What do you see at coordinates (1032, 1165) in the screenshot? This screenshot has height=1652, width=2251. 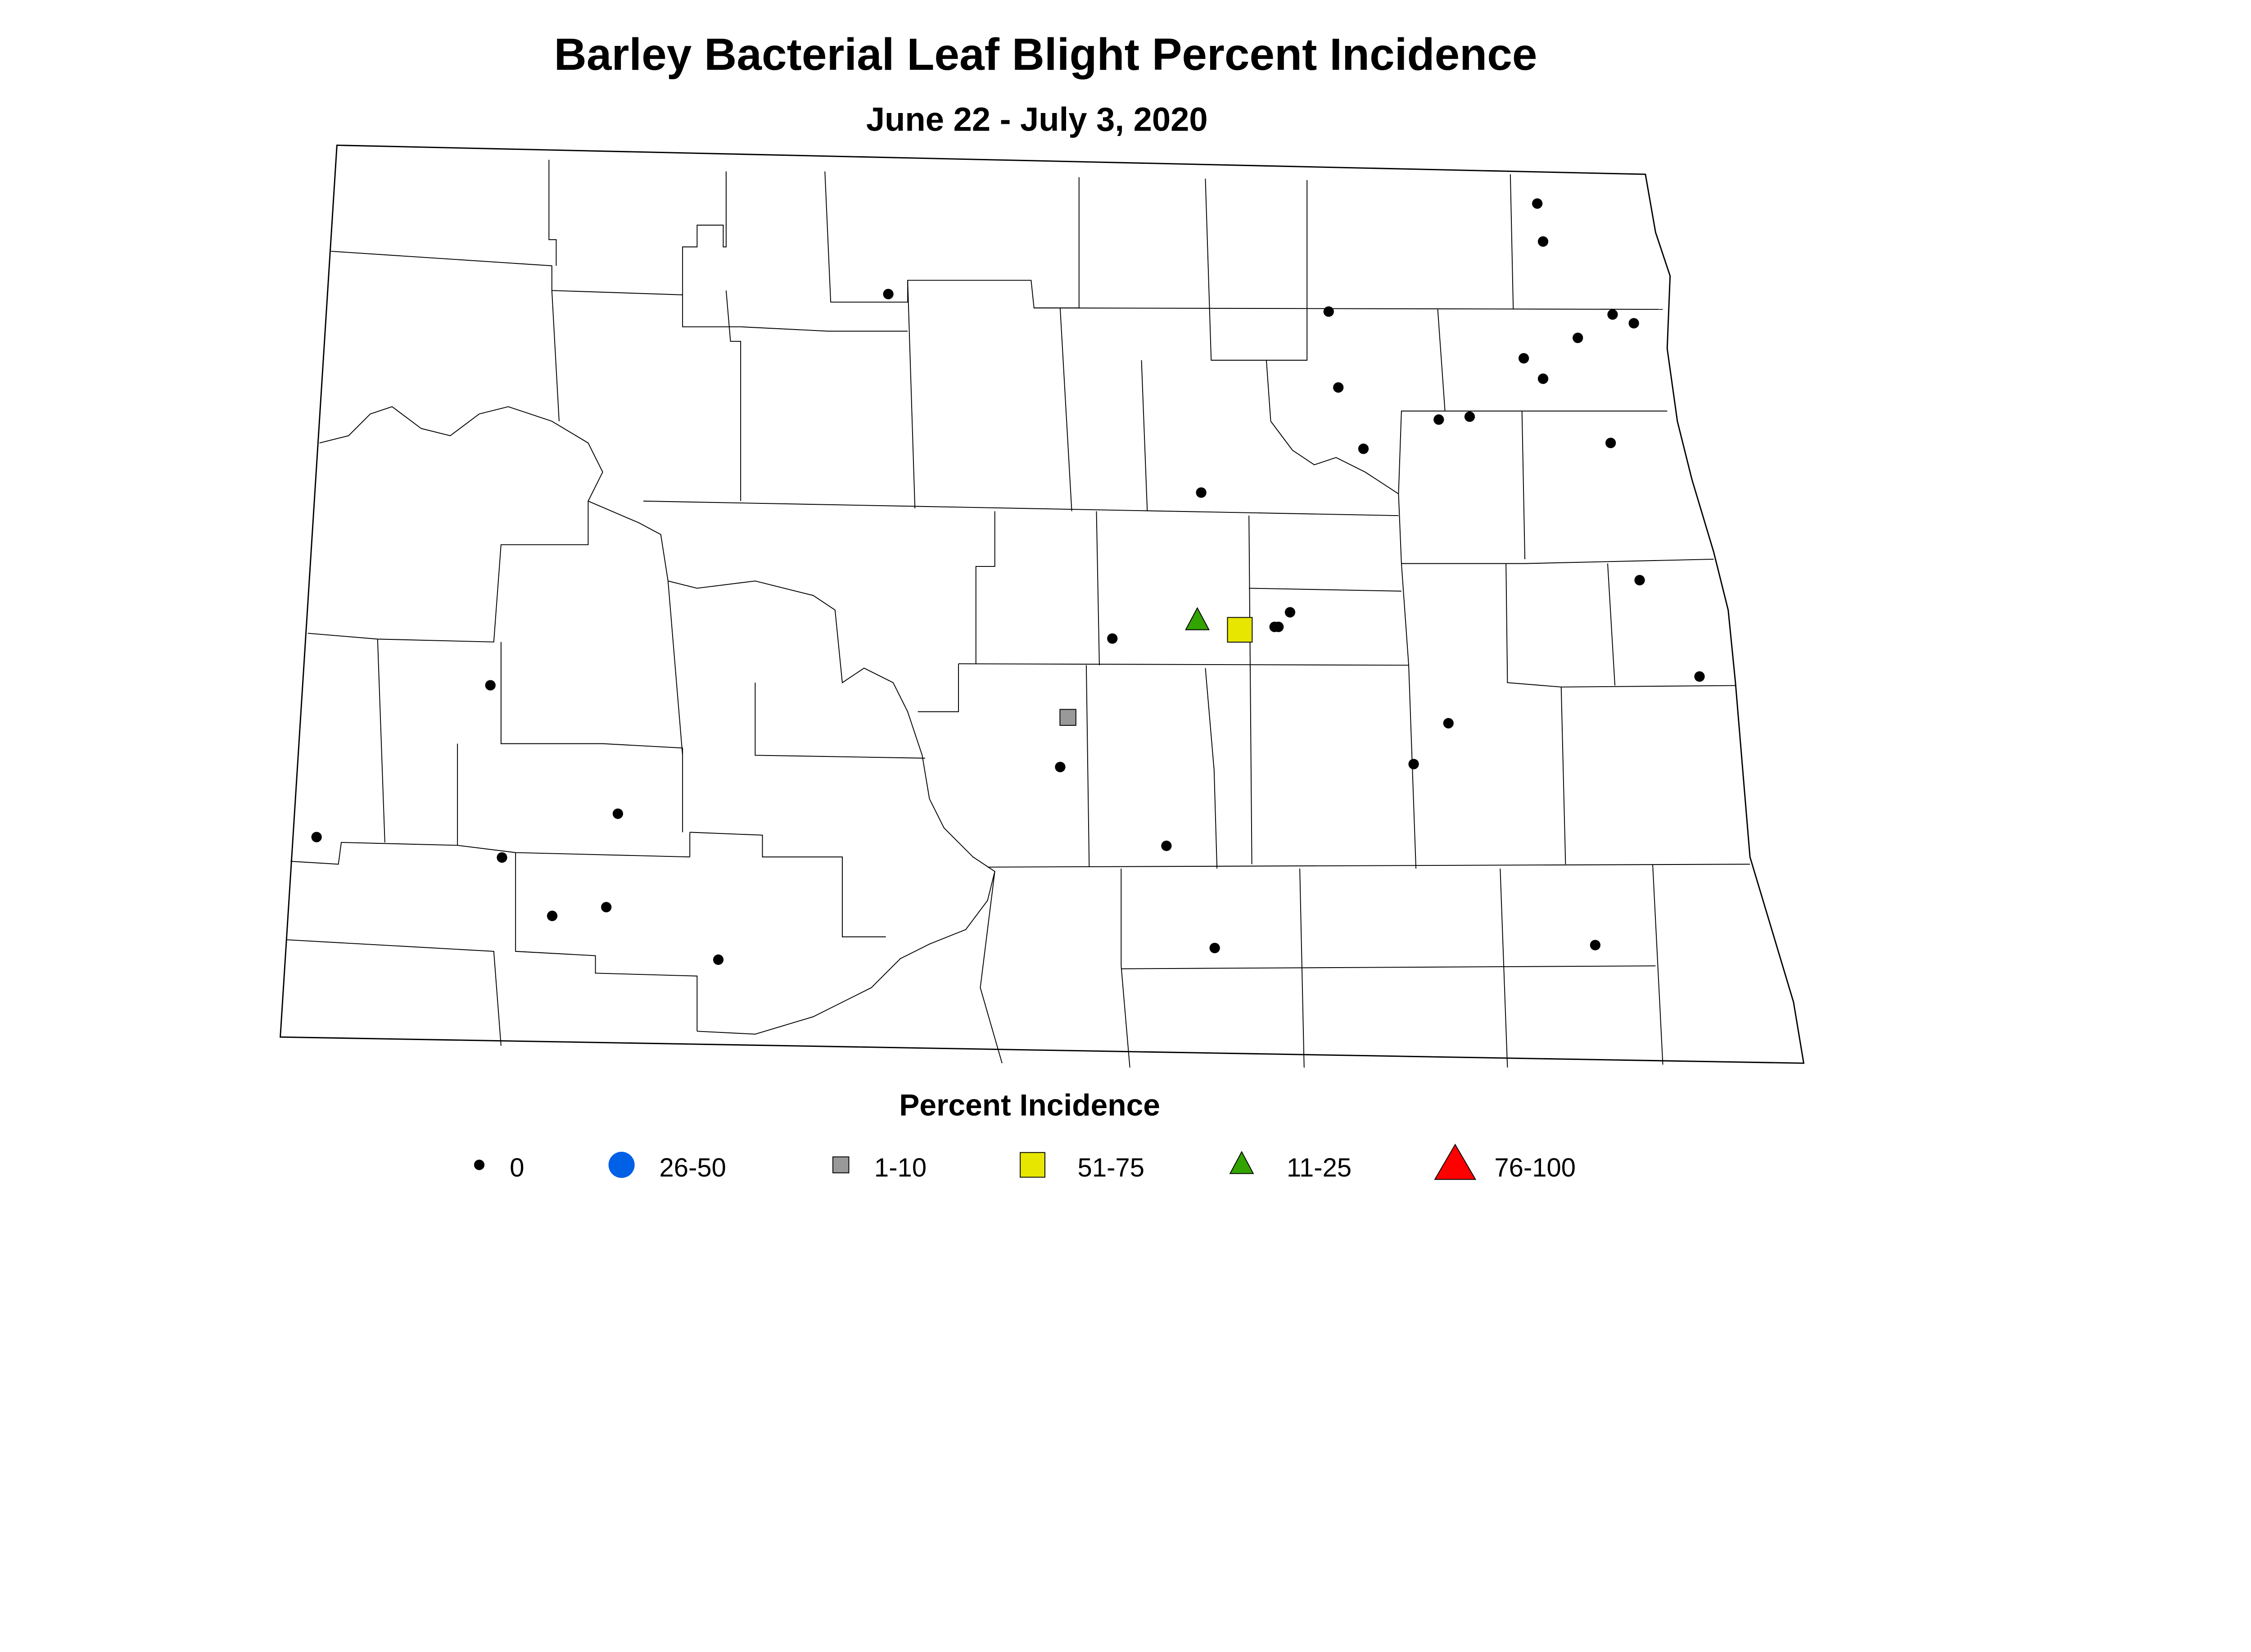 I see `legend-symbol-square` at bounding box center [1032, 1165].